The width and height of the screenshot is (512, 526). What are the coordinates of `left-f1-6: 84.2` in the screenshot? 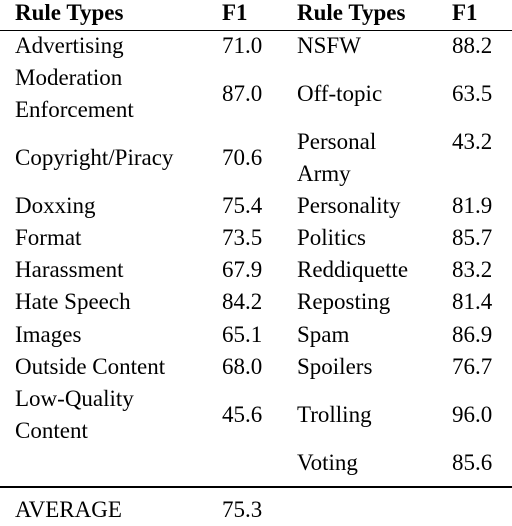 It's located at (242, 301).